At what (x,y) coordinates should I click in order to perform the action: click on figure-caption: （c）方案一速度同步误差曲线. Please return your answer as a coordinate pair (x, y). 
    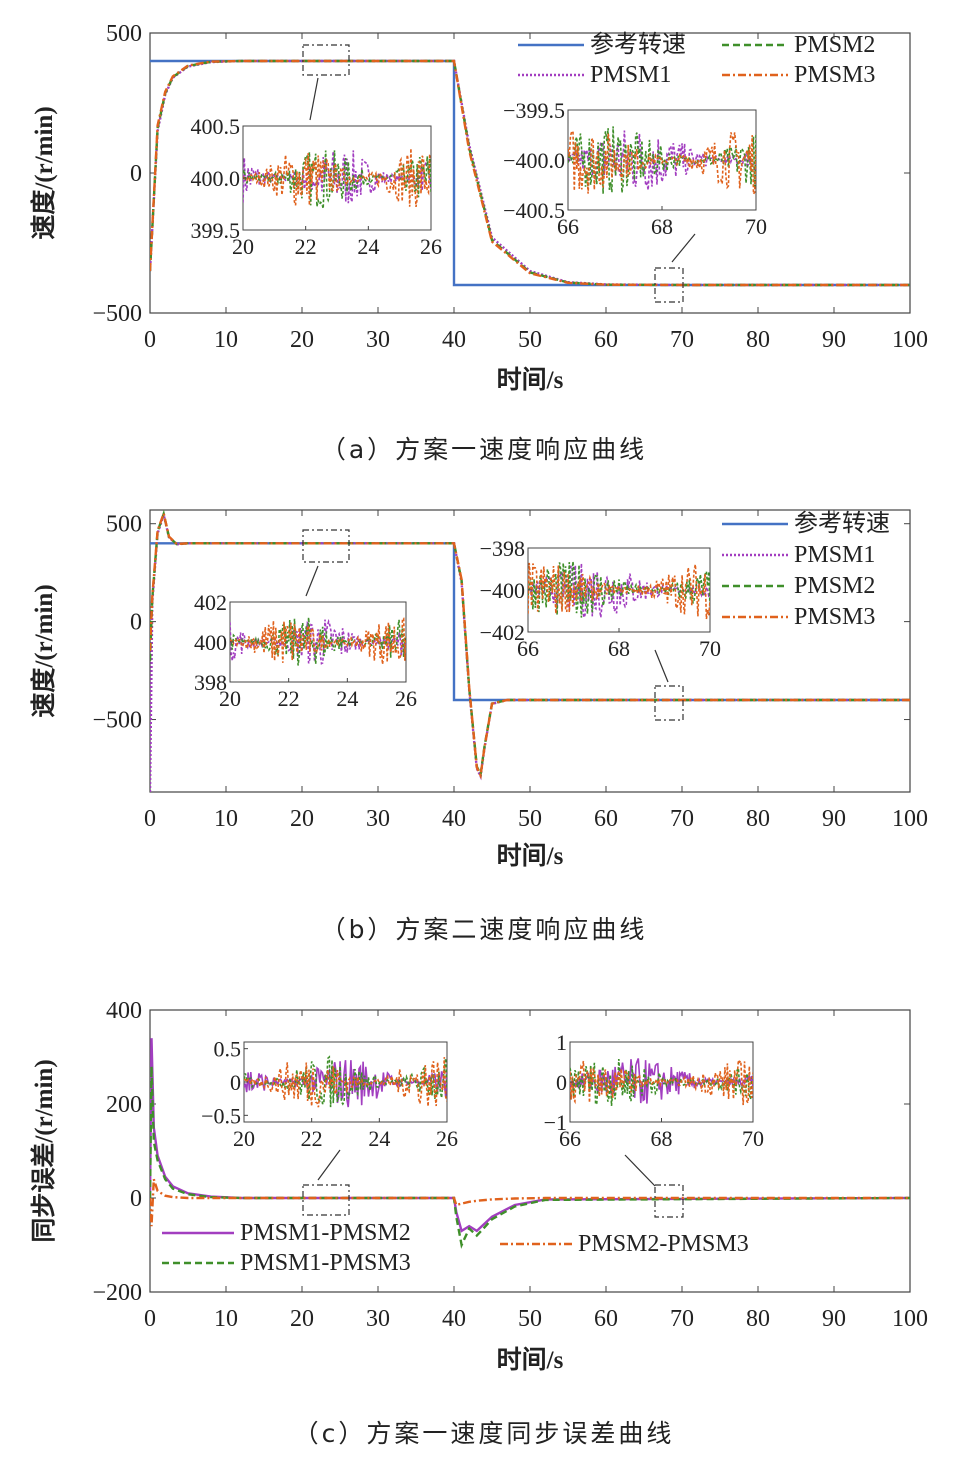
    Looking at the image, I should click on (484, 1433).